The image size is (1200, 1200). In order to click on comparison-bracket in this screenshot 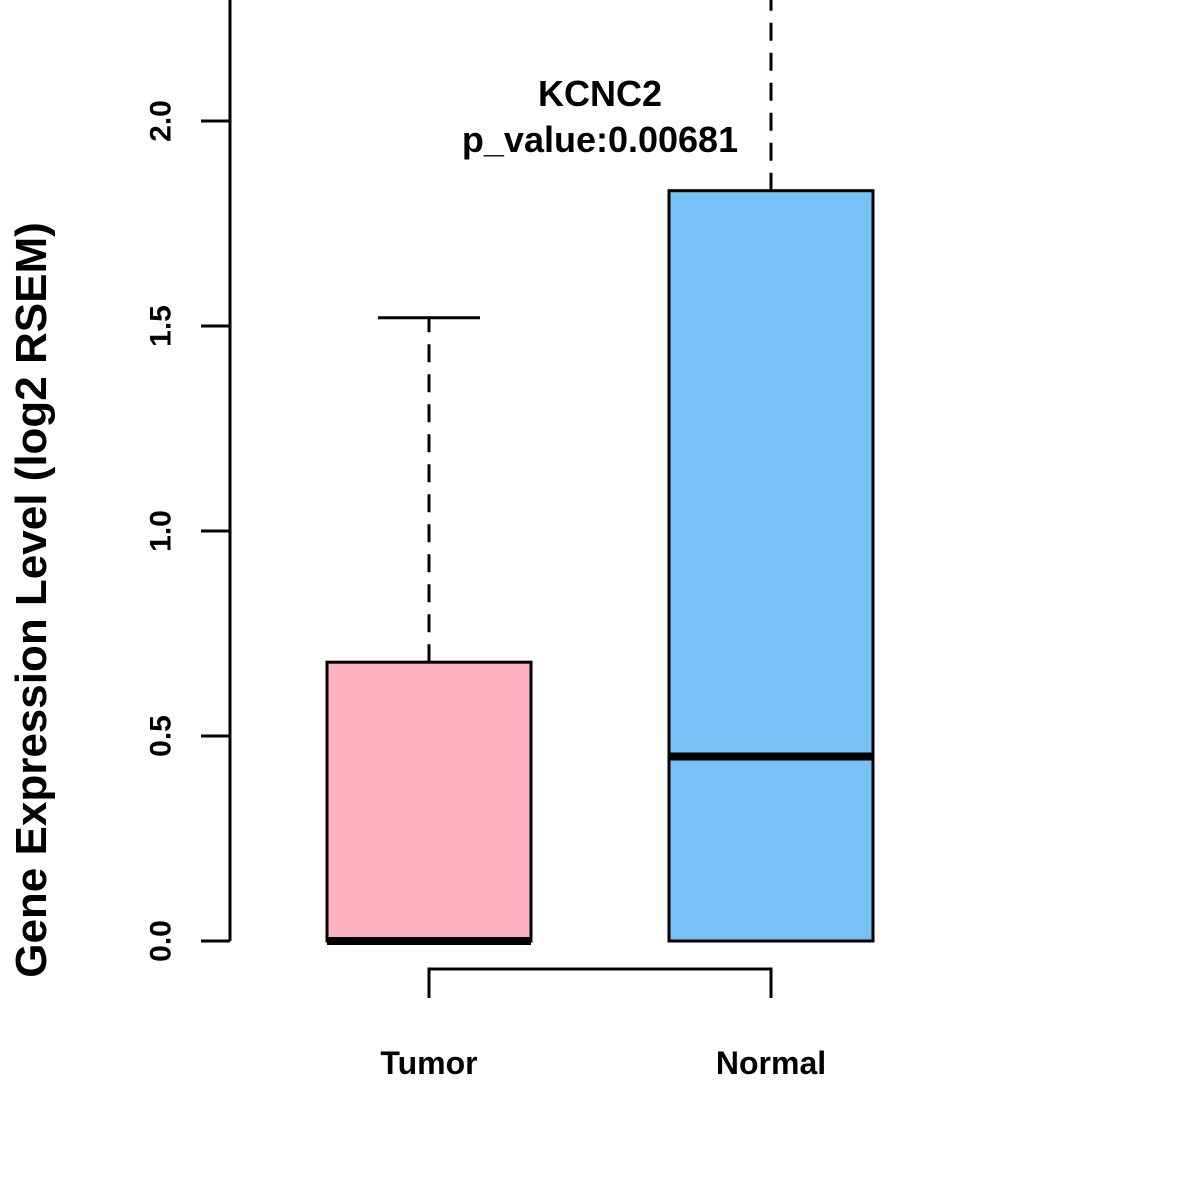, I will do `click(600, 982)`.